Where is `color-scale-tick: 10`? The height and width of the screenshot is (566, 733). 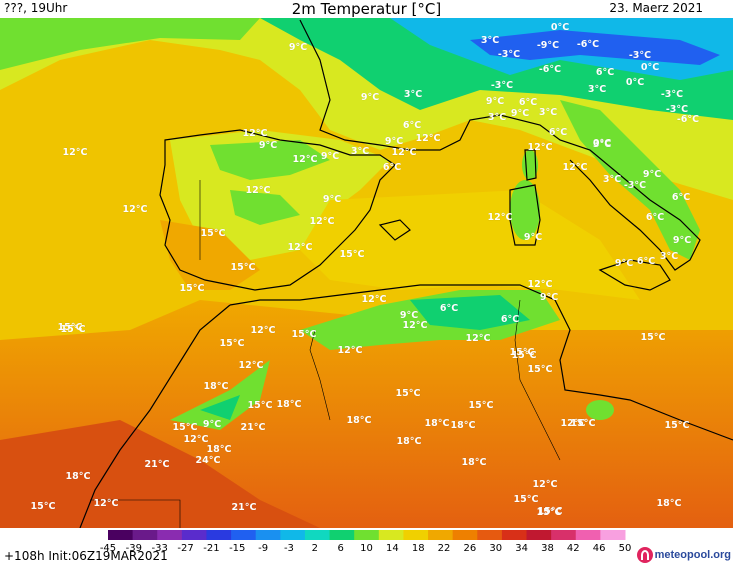 color-scale-tick: 10 is located at coordinates (366, 548).